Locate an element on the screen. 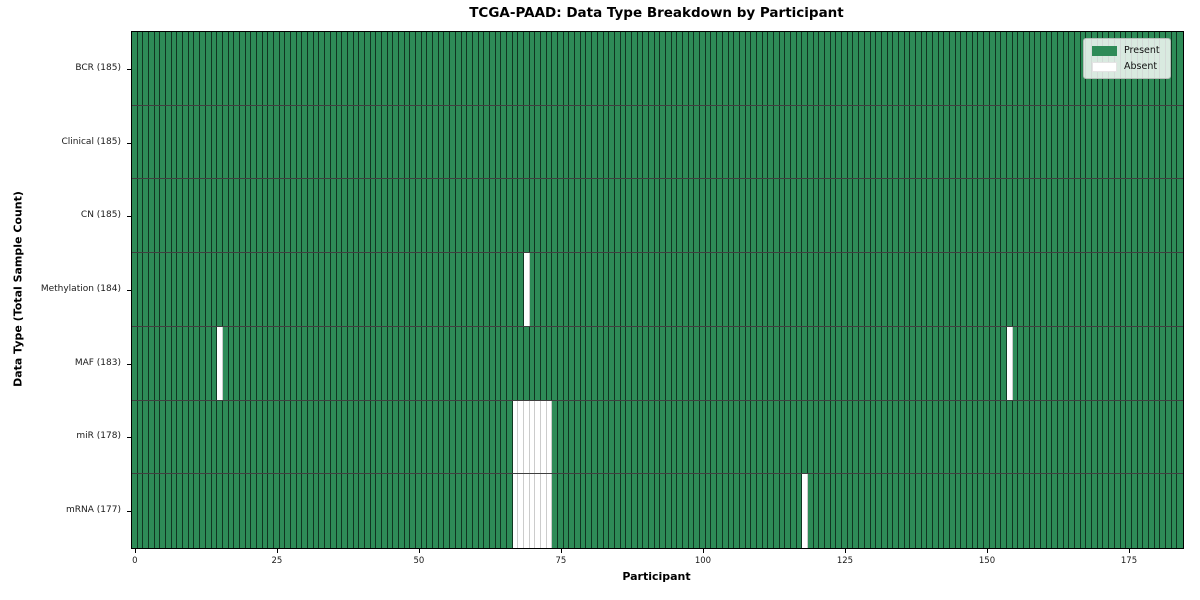 This screenshot has width=1200, height=600. x-tick-label: 175 is located at coordinates (1129, 561).